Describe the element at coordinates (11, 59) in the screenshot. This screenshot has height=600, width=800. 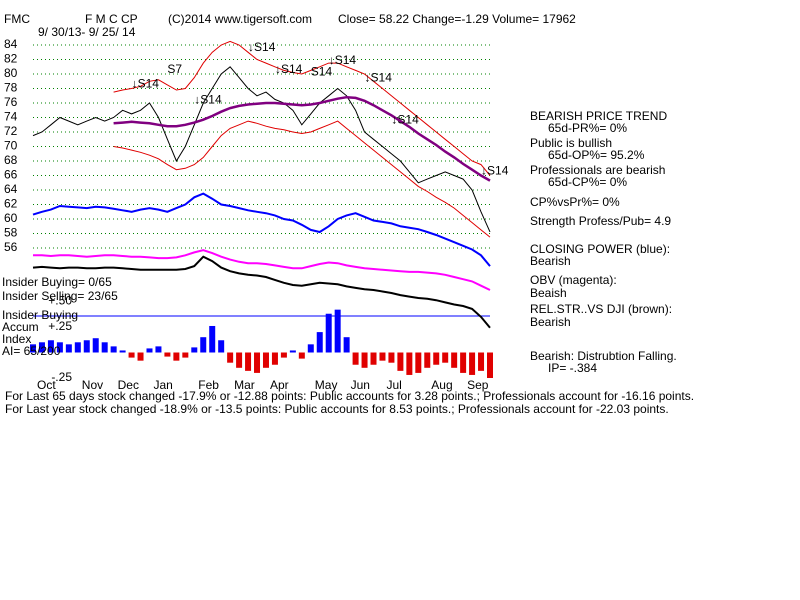
I see `y-tick-label: 82` at that location.